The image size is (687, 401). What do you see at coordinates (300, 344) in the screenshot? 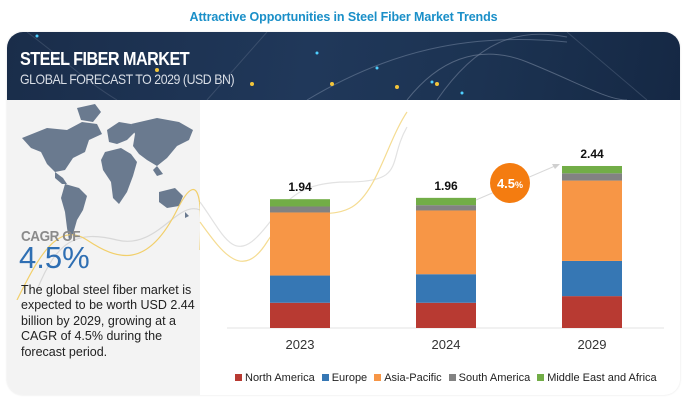
I see `x-tick-label: 2023` at bounding box center [300, 344].